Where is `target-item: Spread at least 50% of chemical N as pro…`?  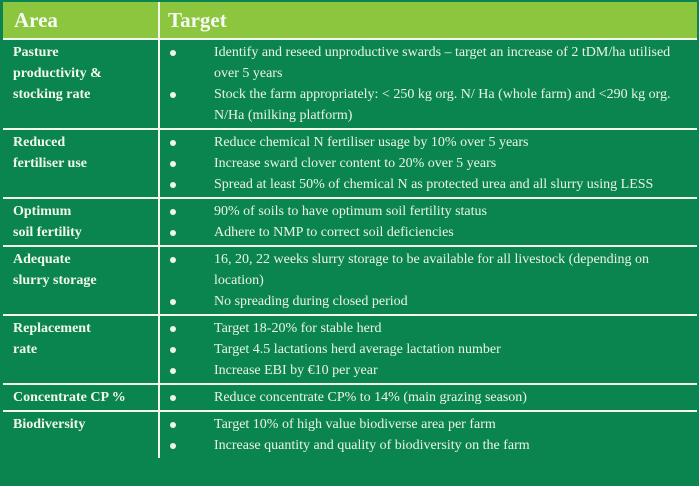
target-item: Spread at least 50% of chemical N as pro… is located at coordinates (428, 184).